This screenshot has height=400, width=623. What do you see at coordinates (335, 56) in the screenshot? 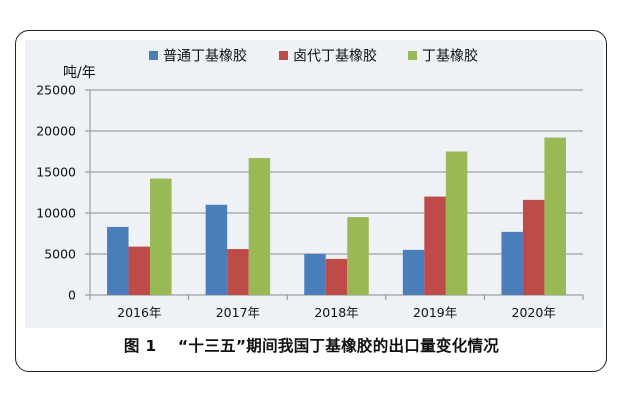
I see `legend-label: 卤代丁基橡胶` at bounding box center [335, 56].